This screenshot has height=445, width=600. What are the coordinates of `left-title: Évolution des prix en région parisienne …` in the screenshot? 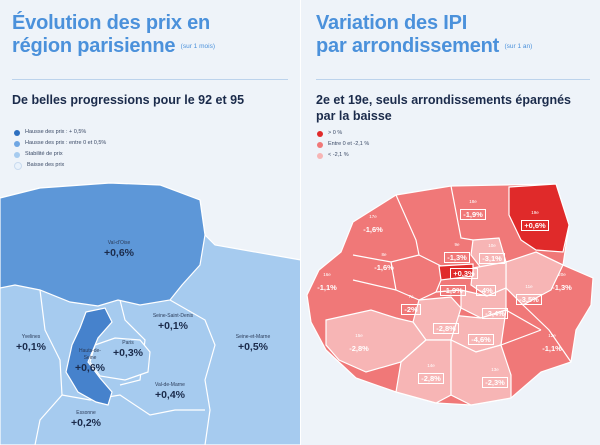 It's located at (113, 35).